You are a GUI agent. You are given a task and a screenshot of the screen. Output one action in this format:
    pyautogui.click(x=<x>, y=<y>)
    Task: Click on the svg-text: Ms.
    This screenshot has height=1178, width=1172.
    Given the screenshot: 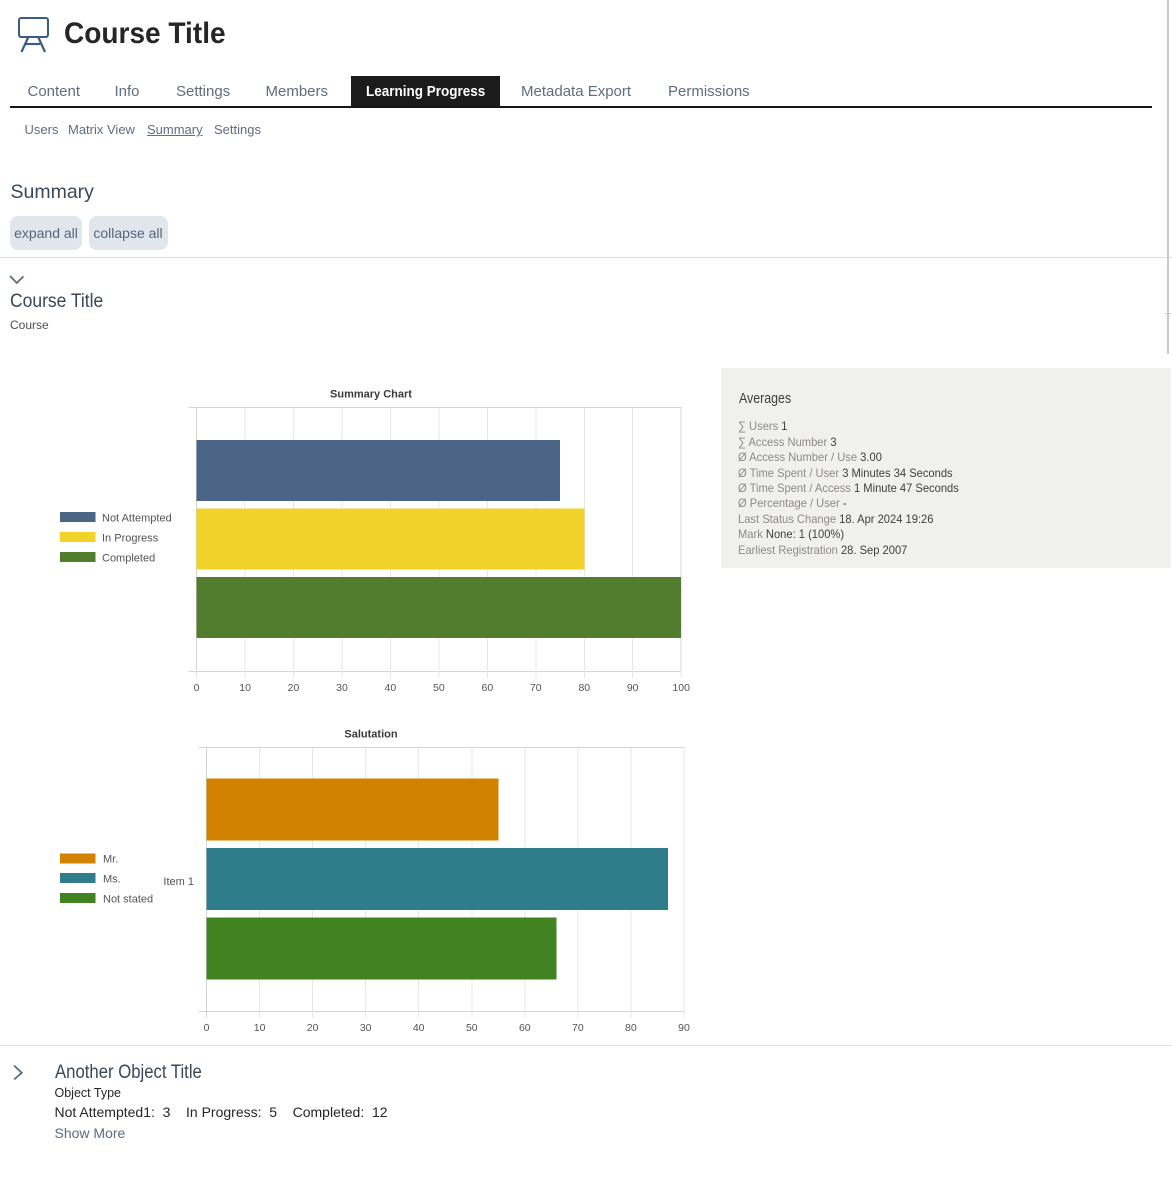 What is the action you would take?
    pyautogui.click(x=112, y=880)
    